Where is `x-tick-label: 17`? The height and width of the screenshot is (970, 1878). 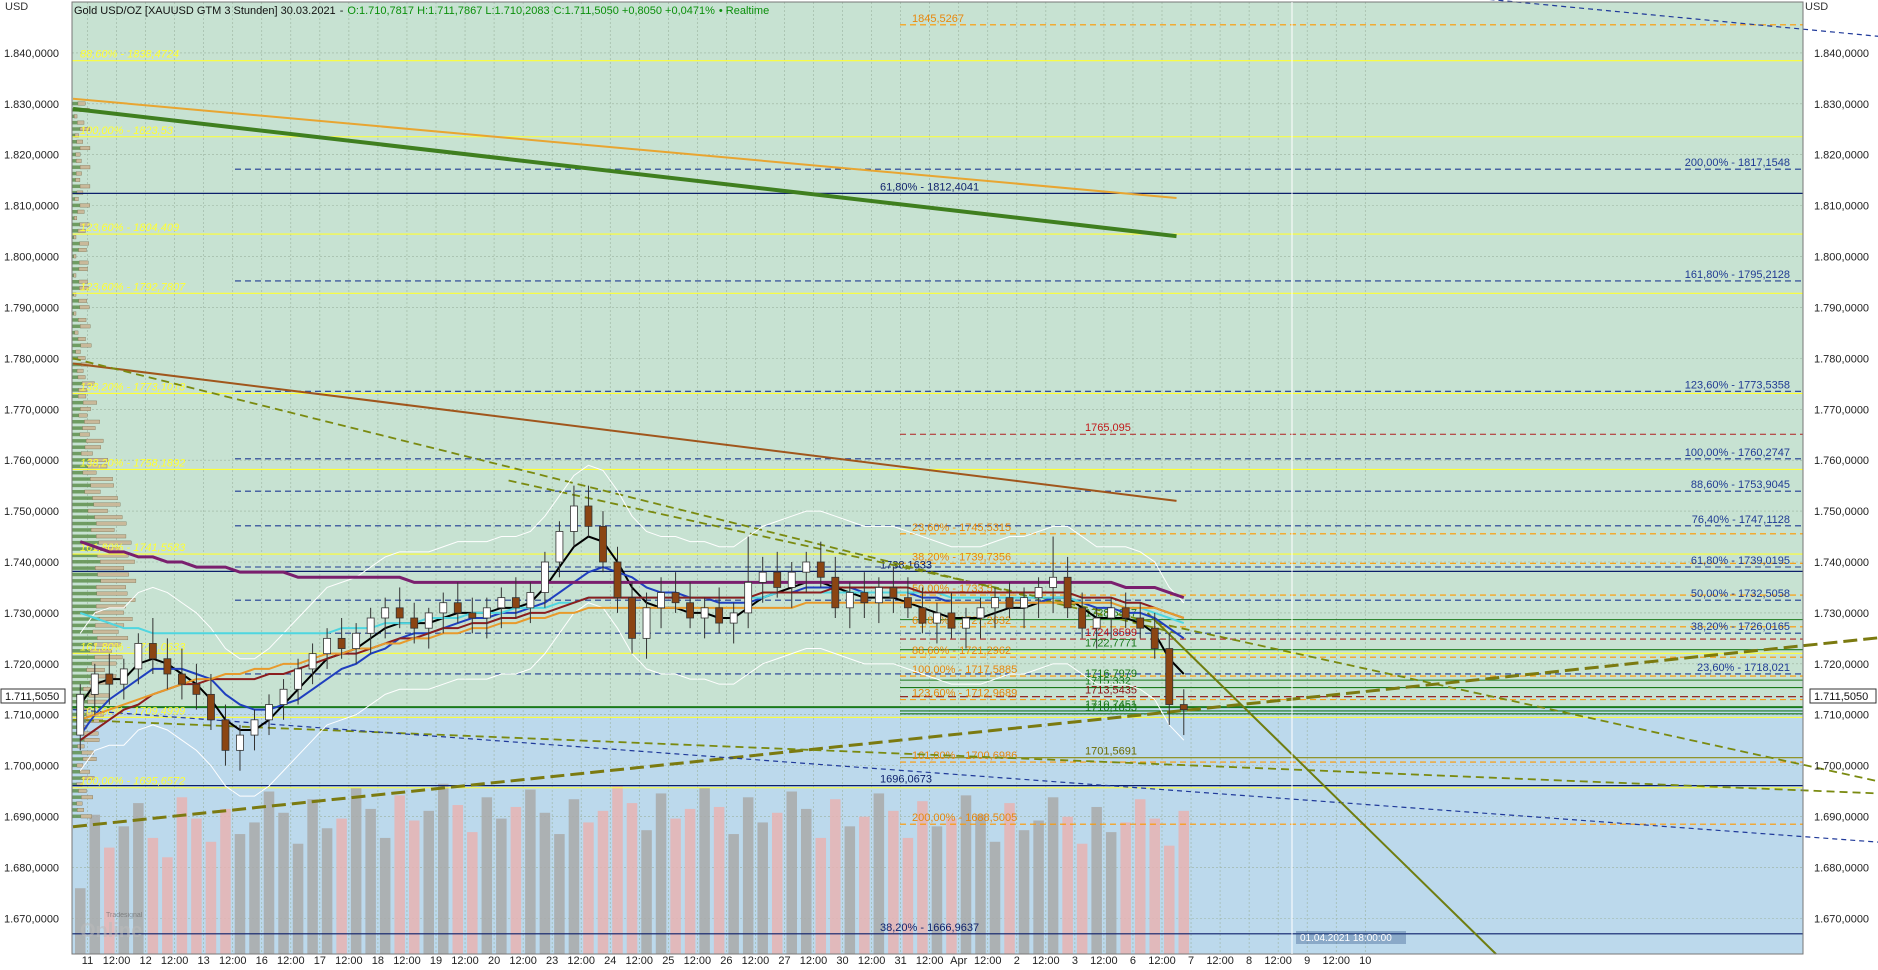
x-tick-label: 17 is located at coordinates (320, 961).